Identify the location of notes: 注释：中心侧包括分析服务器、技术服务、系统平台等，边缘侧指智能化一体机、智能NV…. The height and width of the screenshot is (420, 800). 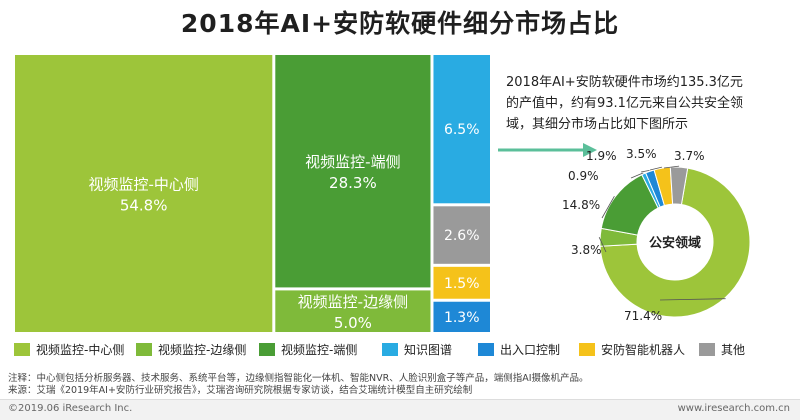
(398, 385).